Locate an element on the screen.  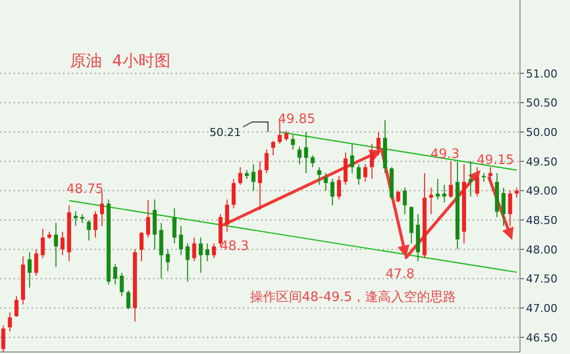
text: 原油 4小时图 is located at coordinates (120, 60).